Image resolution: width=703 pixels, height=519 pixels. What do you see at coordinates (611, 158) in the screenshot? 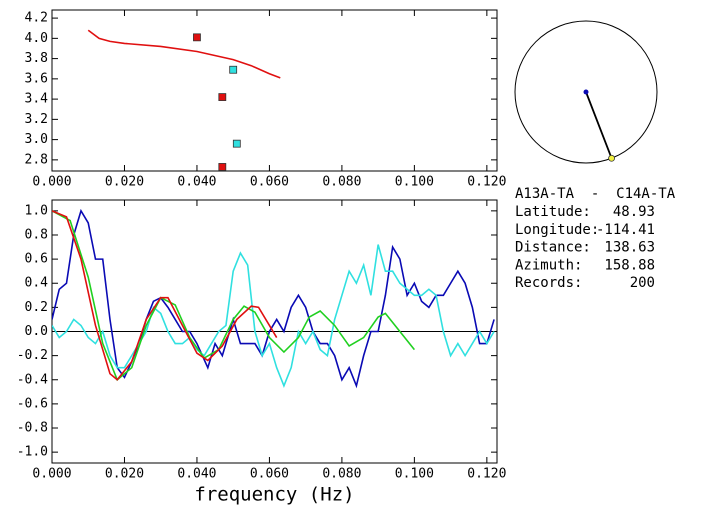
I see `azimuth-station` at bounding box center [611, 158].